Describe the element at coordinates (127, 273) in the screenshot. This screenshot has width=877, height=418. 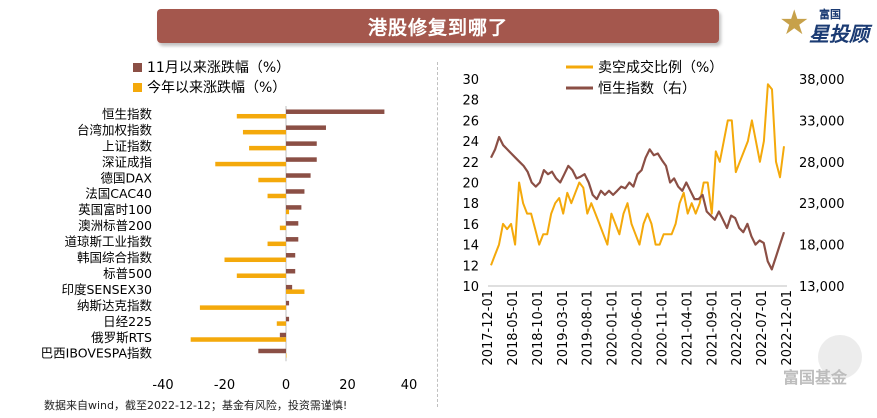
I see `category-label: 标普500` at that location.